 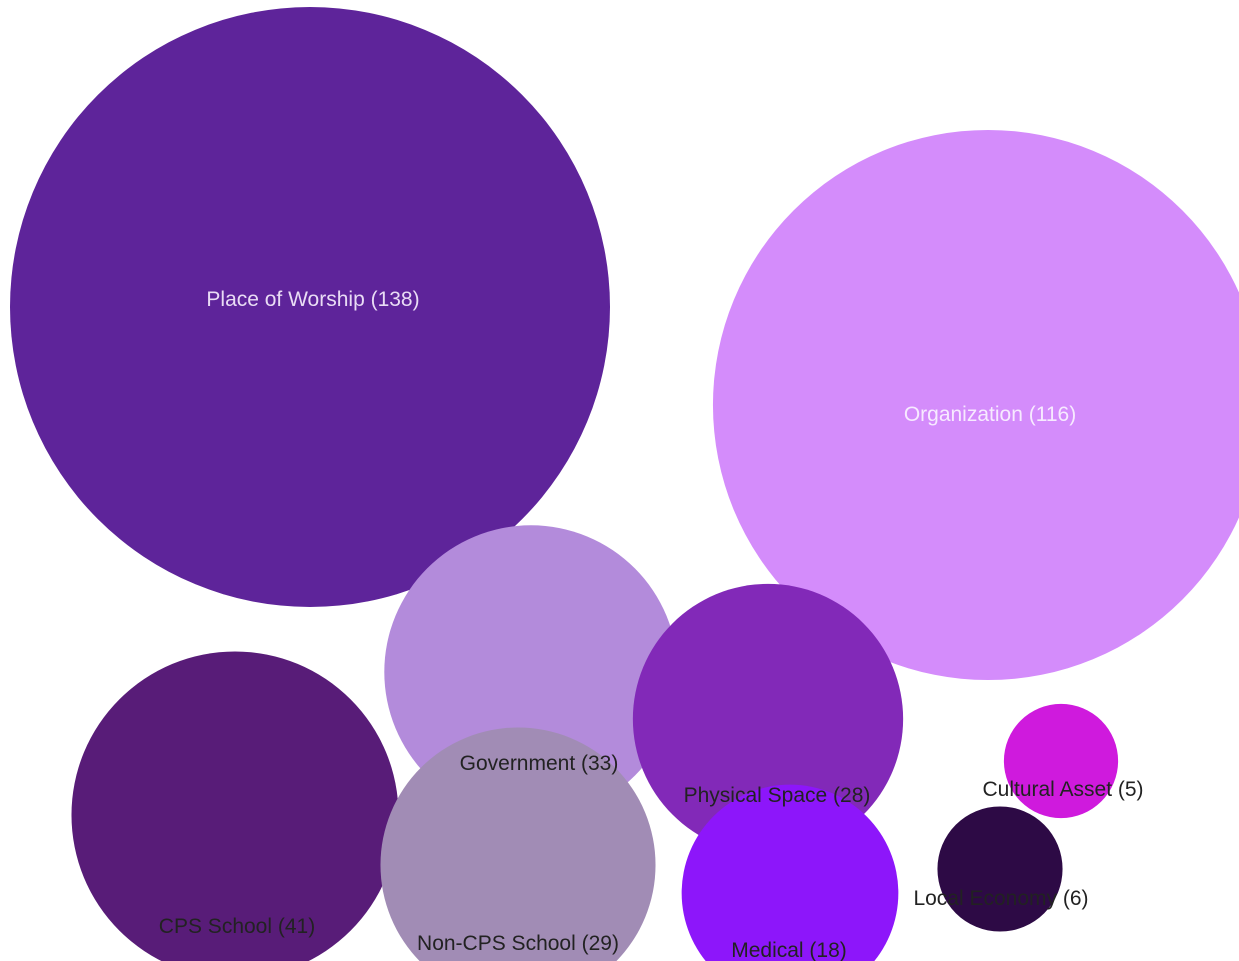 I want to click on bubble-label-medical: Medical (18), so click(x=789, y=950).